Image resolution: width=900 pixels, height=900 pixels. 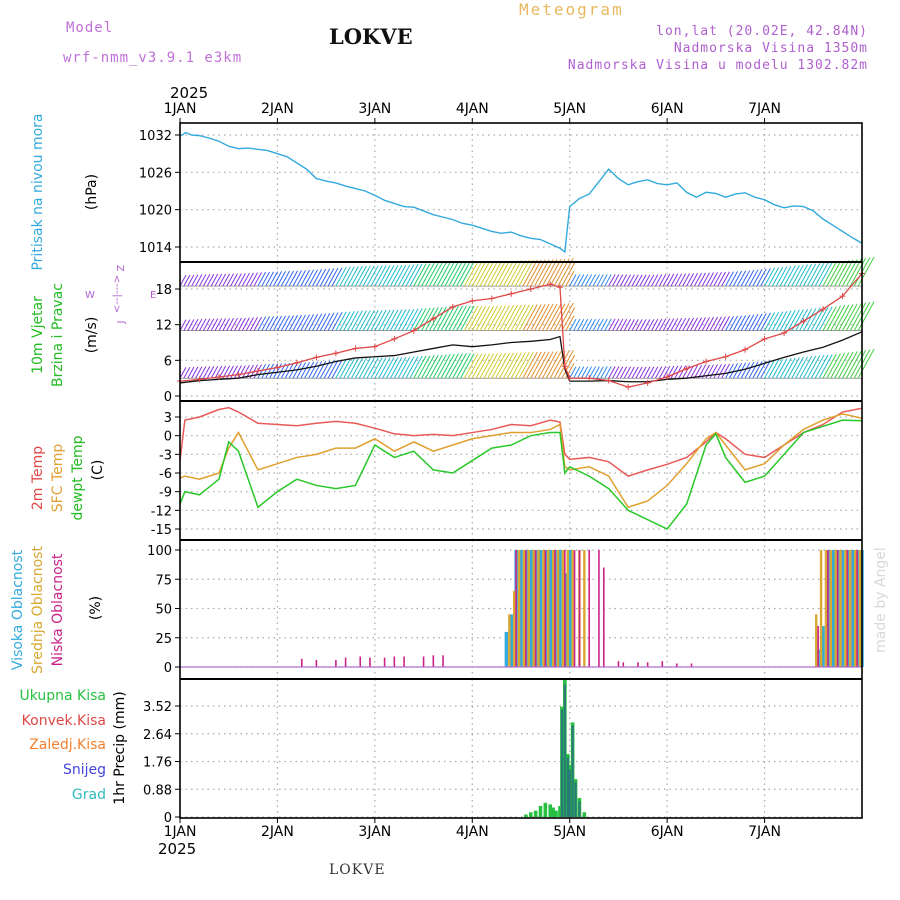 I want to click on time-label-bottom: 3JAN, so click(x=374, y=832).